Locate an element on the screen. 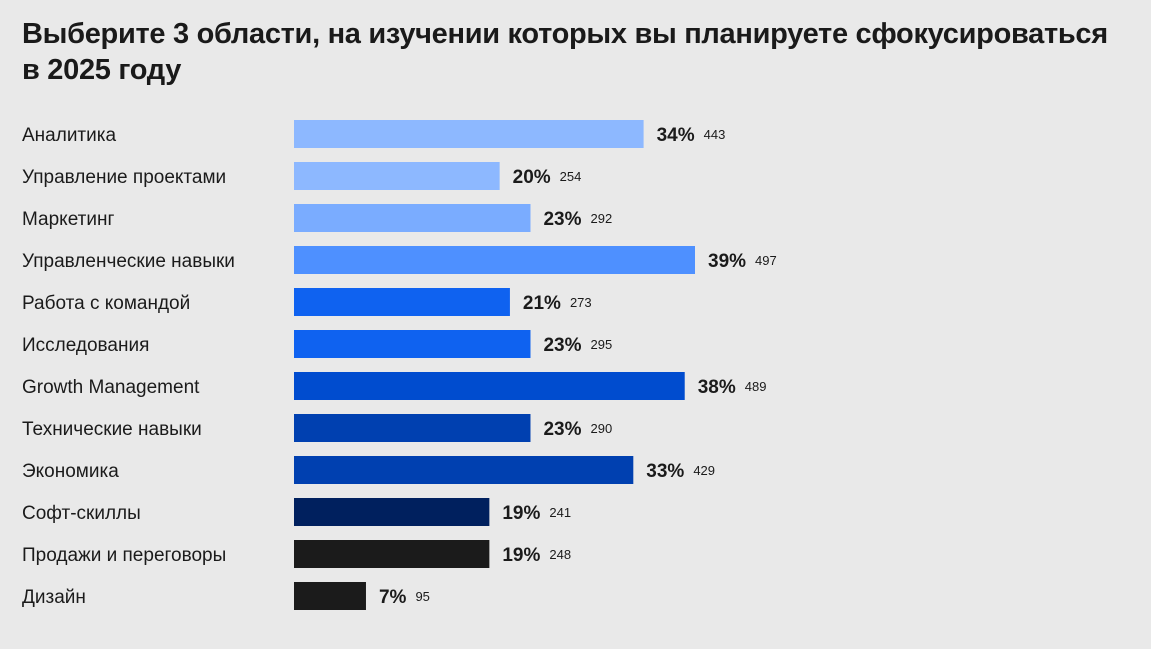 The height and width of the screenshot is (649, 1151). percent-label: 39% is located at coordinates (727, 261).